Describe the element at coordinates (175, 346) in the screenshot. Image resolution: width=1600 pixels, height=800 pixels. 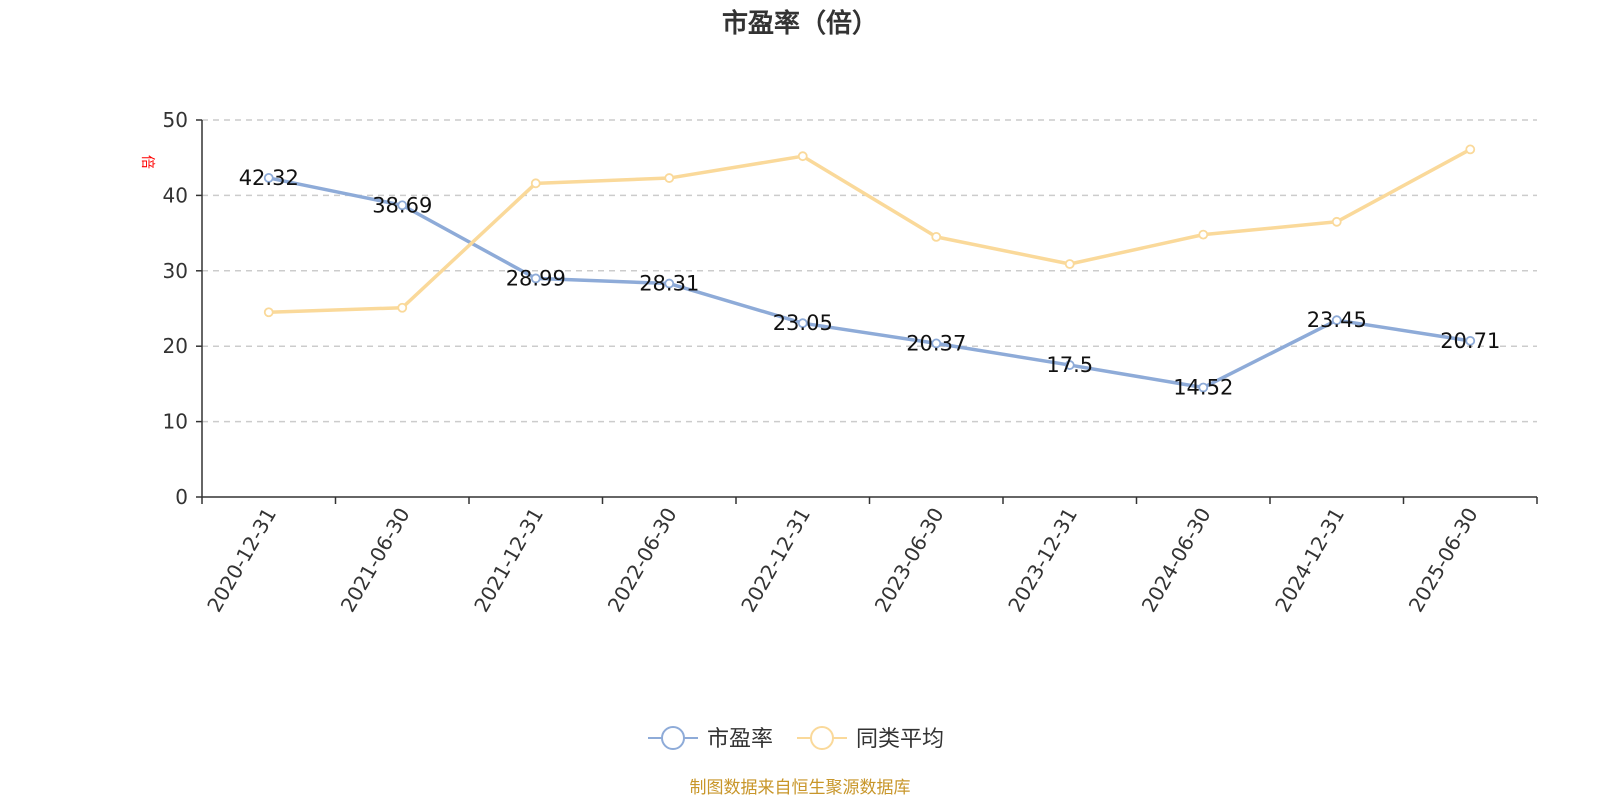
I see `y-tick-label: 20` at that location.